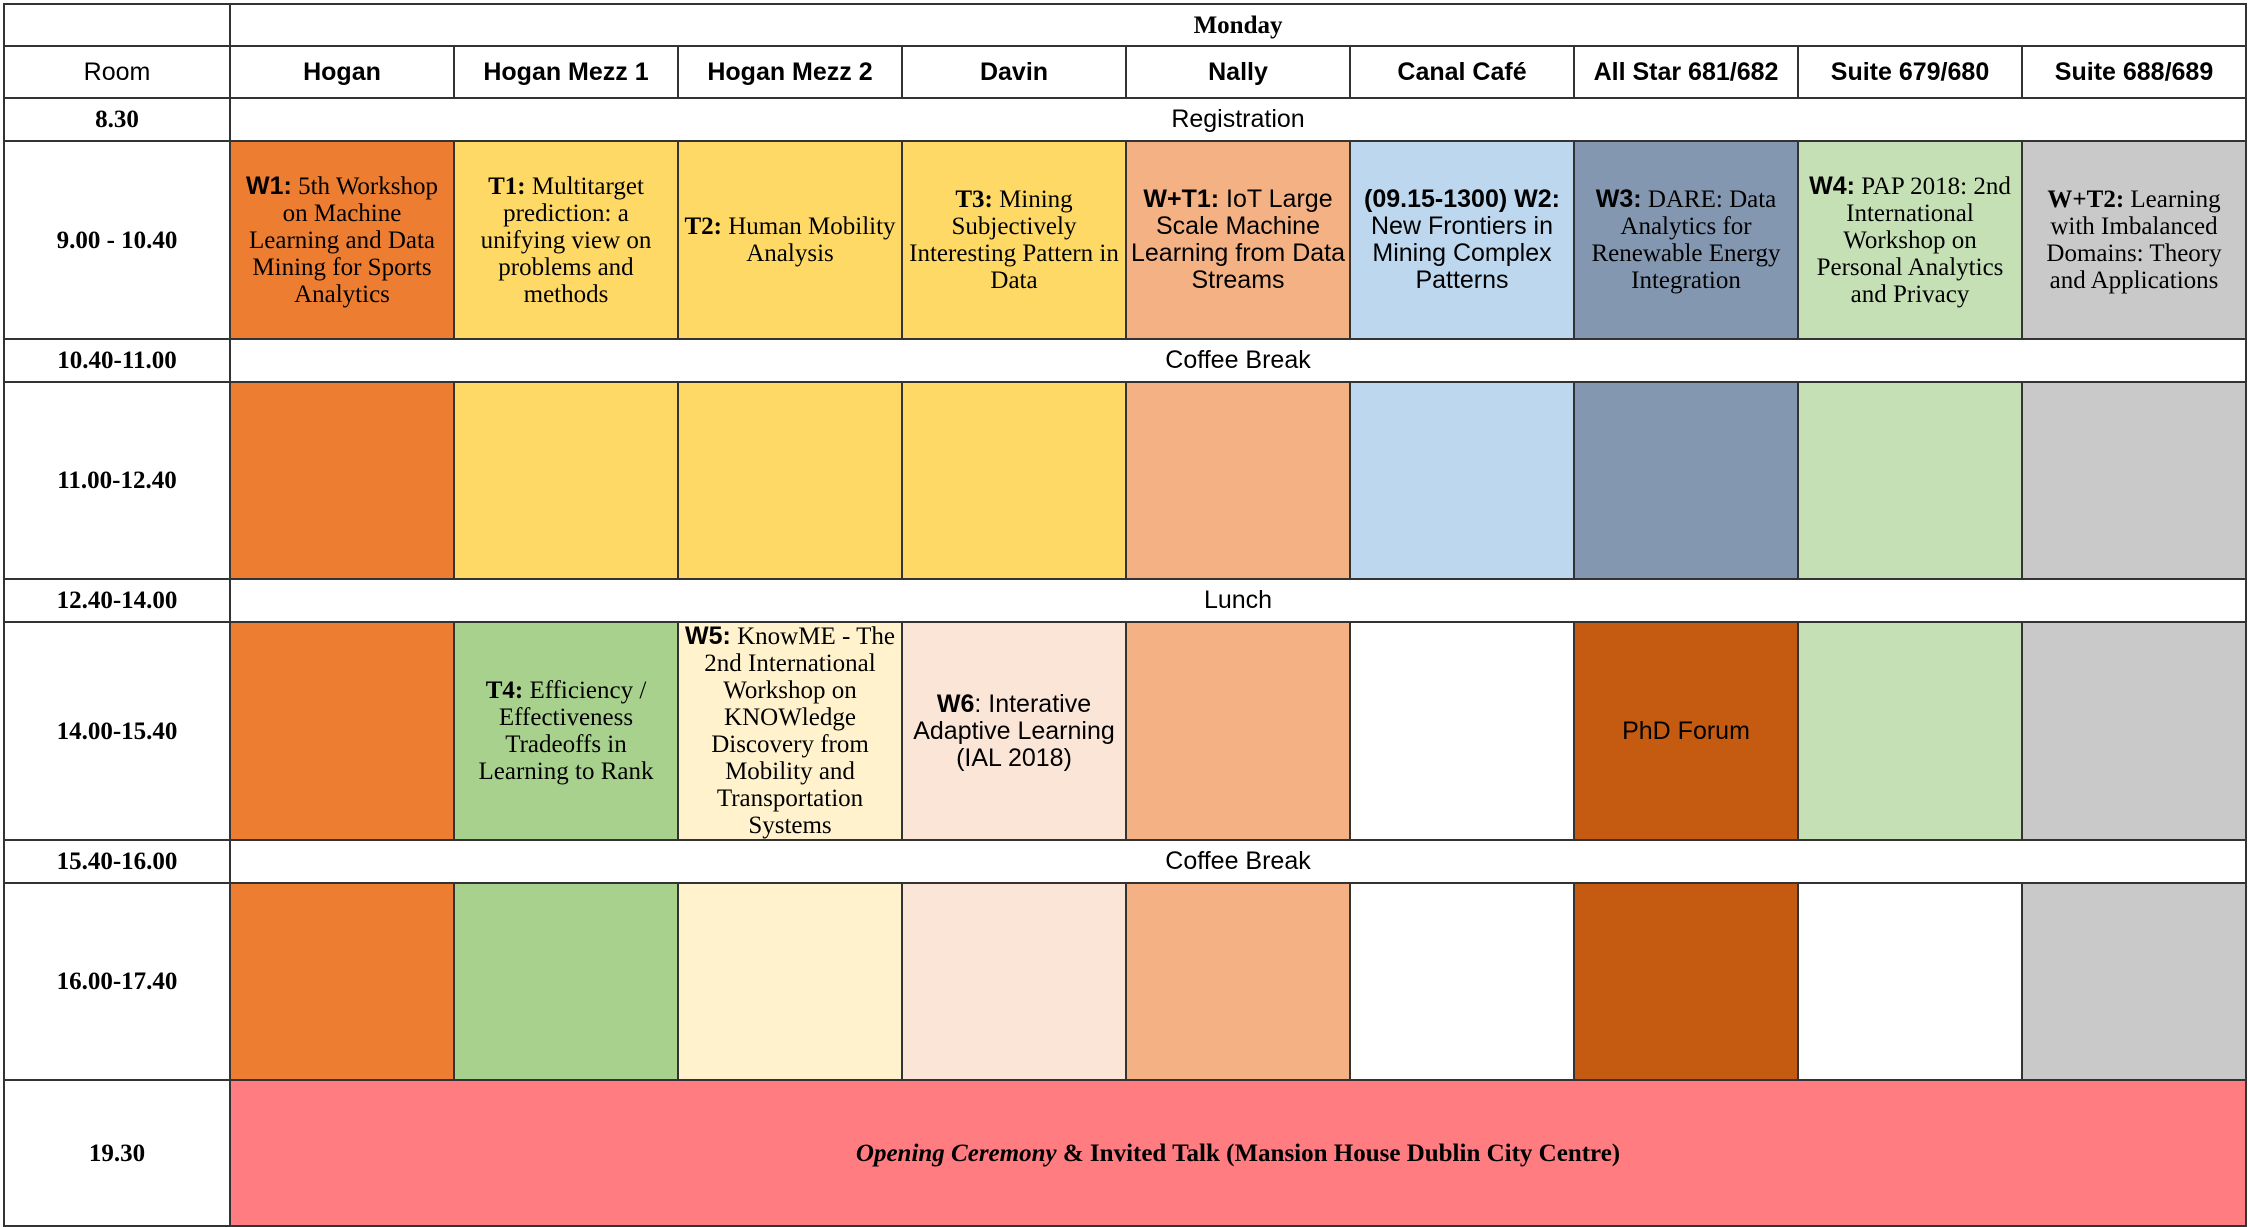 The width and height of the screenshot is (2248, 1227). Describe the element at coordinates (2134, 72) in the screenshot. I see `room-suite-688: Suite 688/689` at that location.